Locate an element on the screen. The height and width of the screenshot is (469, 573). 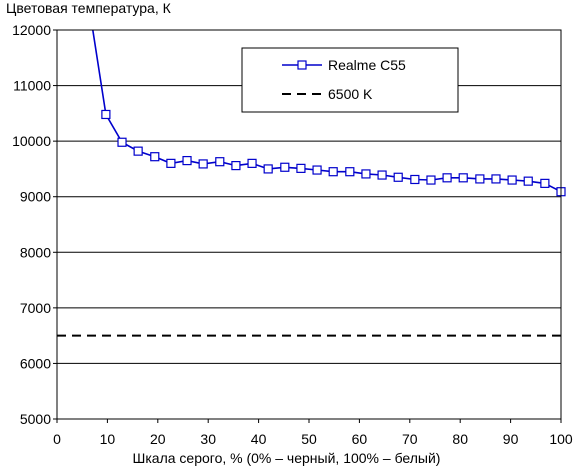
x-tick-label-20: 20 is located at coordinates (158, 439).